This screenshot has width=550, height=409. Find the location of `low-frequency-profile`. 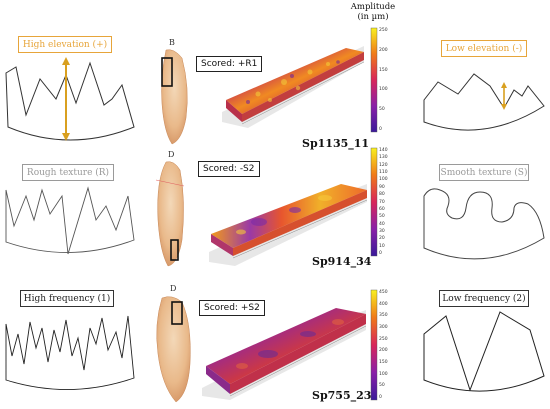

low-frequency-profile is located at coordinates (484, 351).